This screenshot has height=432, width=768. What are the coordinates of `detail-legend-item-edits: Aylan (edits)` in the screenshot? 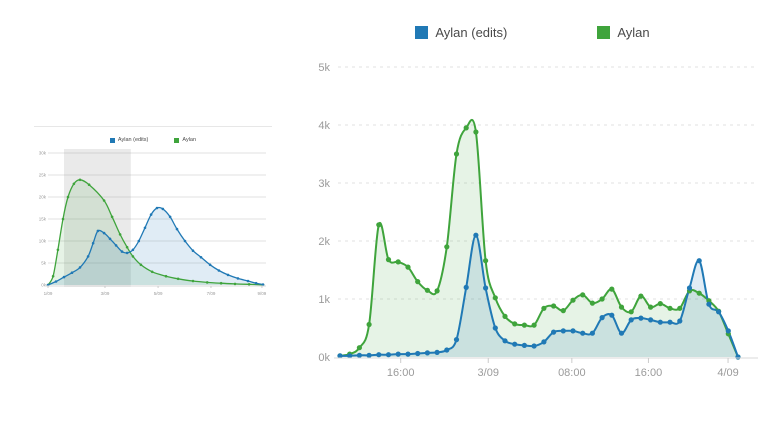 It's located at (461, 32).